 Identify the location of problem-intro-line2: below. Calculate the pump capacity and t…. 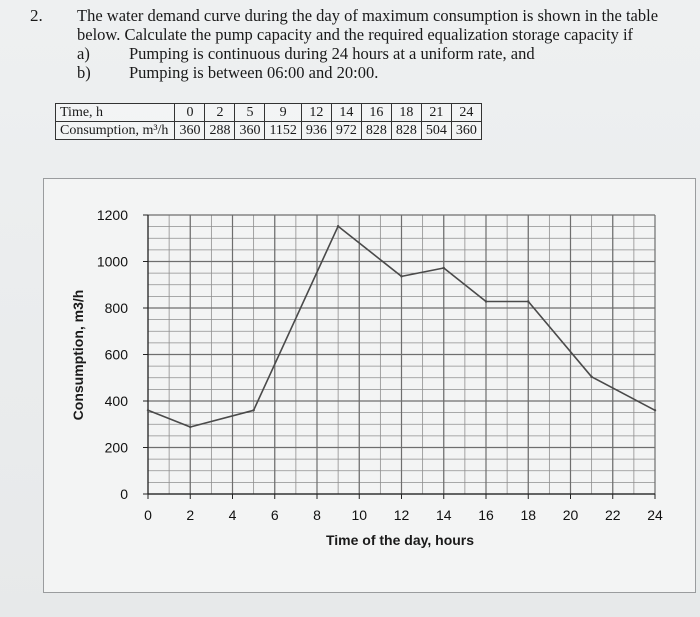
(355, 34).